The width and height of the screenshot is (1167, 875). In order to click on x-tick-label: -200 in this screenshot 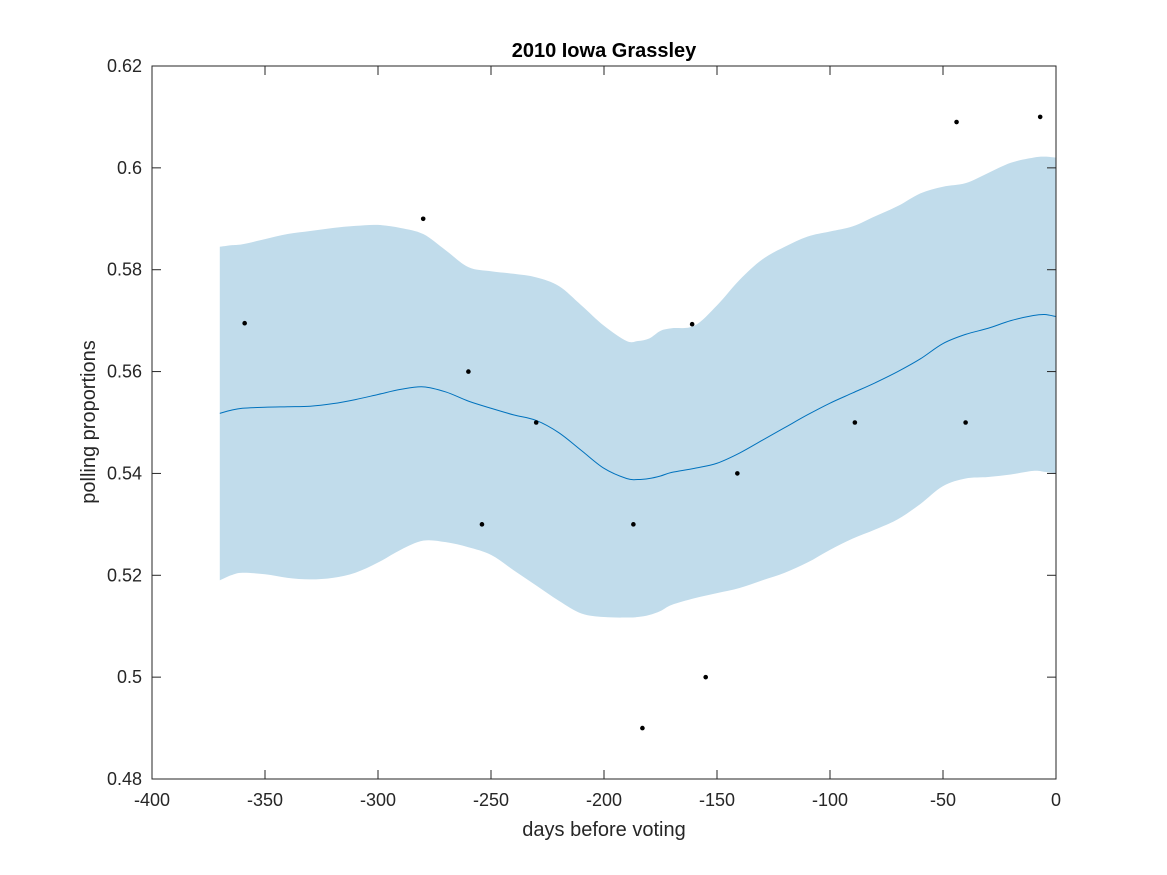, I will do `click(604, 800)`.